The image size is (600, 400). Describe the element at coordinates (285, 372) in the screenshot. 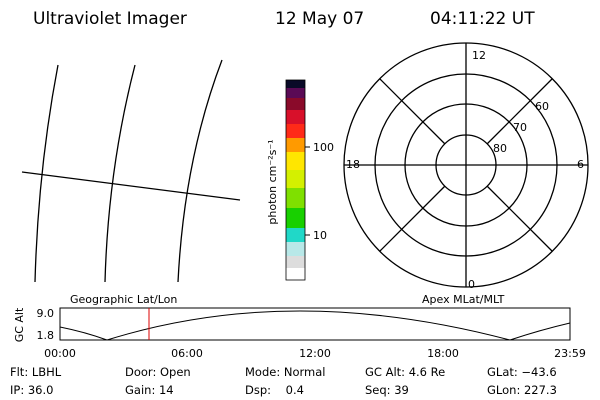

I see `status-field: Mode: Normal` at that location.